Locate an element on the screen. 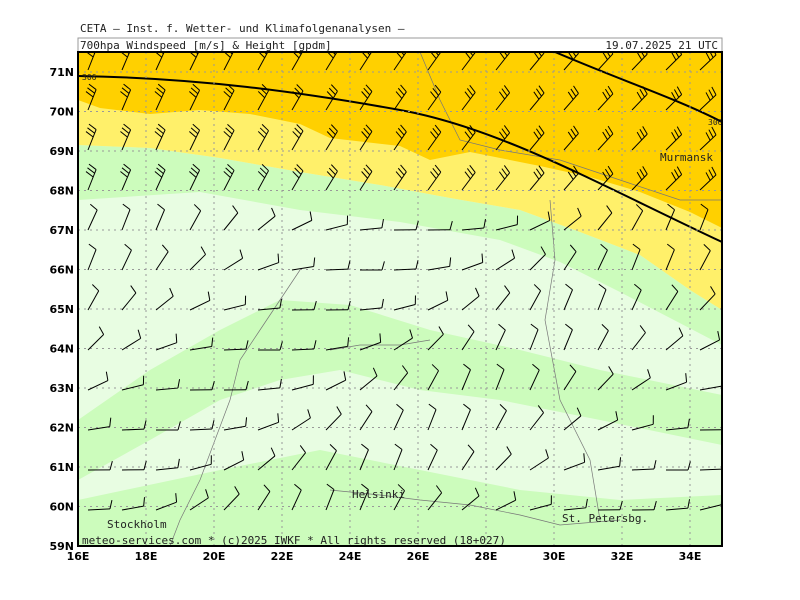 This screenshot has width=800, height=600. lat-label: 60N is located at coordinates (61, 507).